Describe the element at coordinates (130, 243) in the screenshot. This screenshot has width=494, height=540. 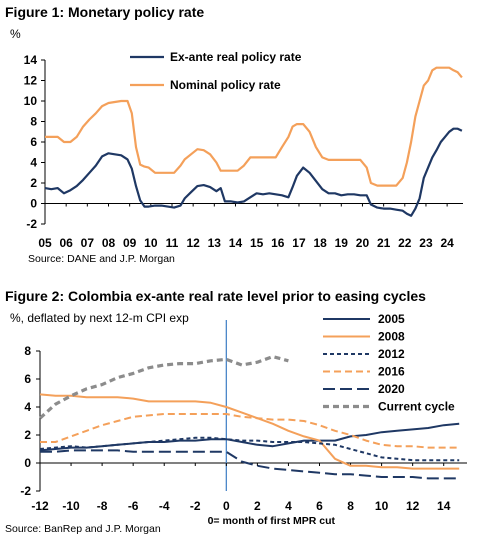
I see `figure1-x-tick-label: 09` at that location.